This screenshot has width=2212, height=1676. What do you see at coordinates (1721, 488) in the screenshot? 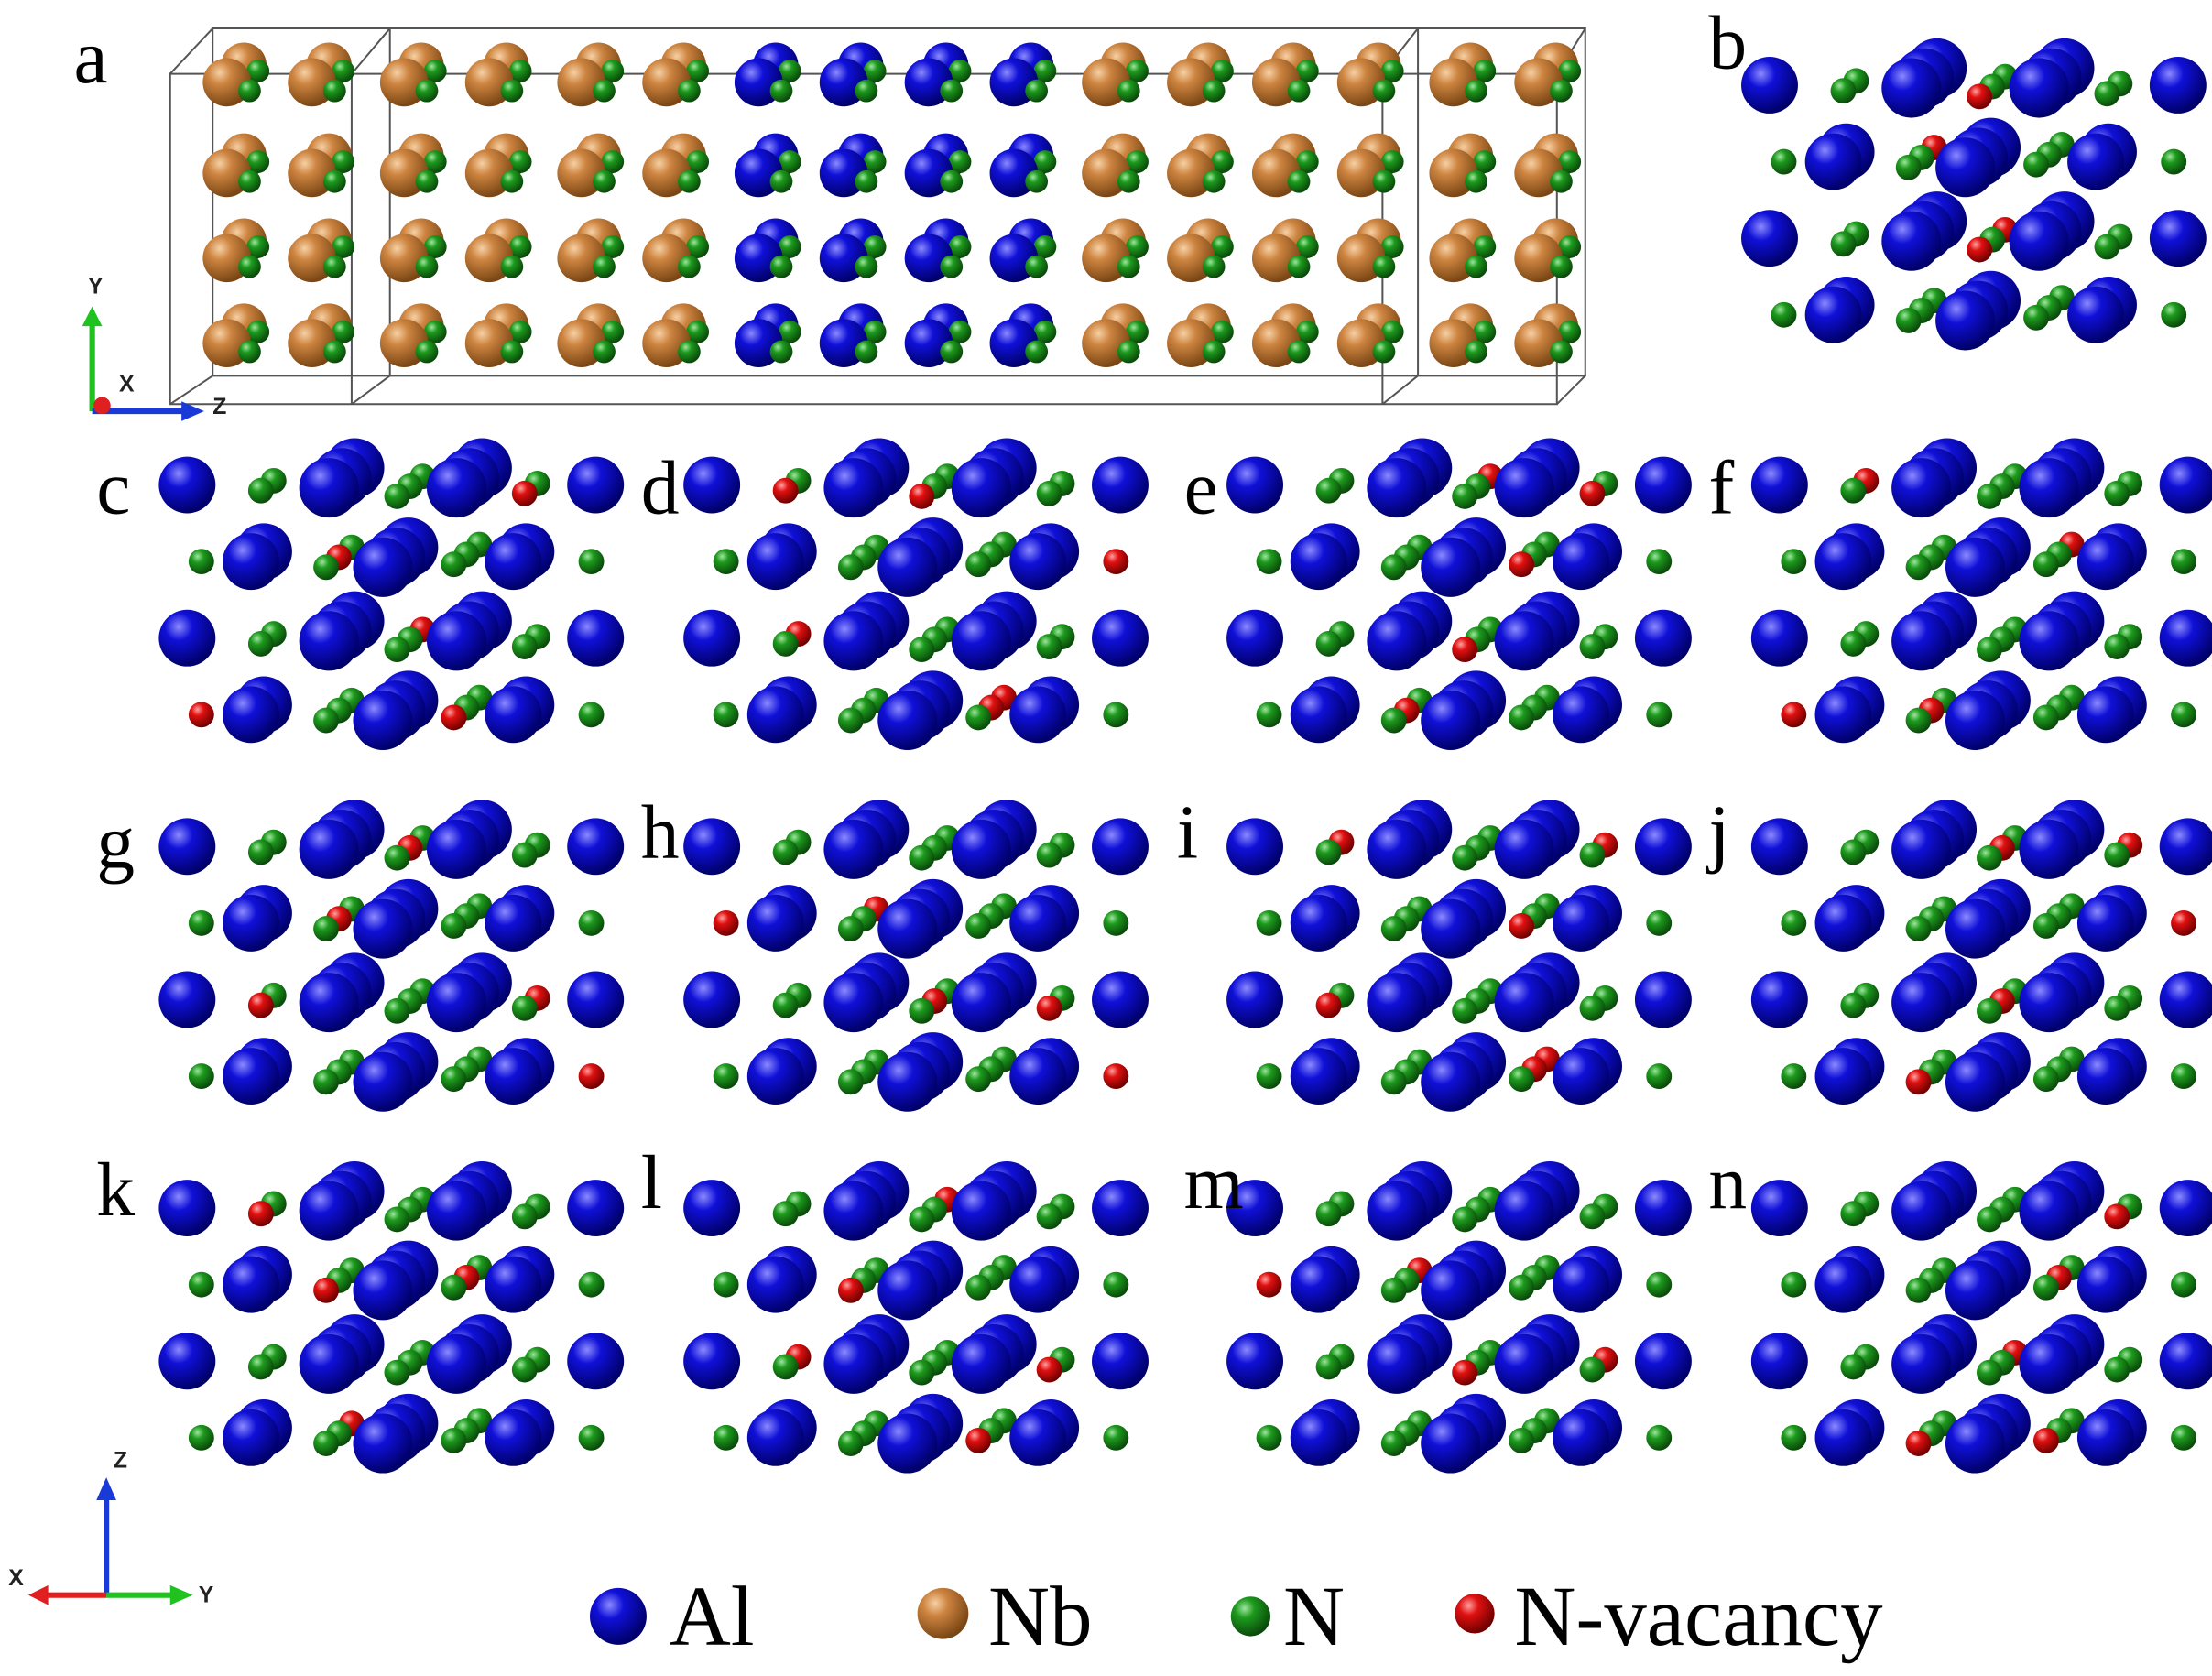
I see `panel-label: f` at bounding box center [1721, 488].